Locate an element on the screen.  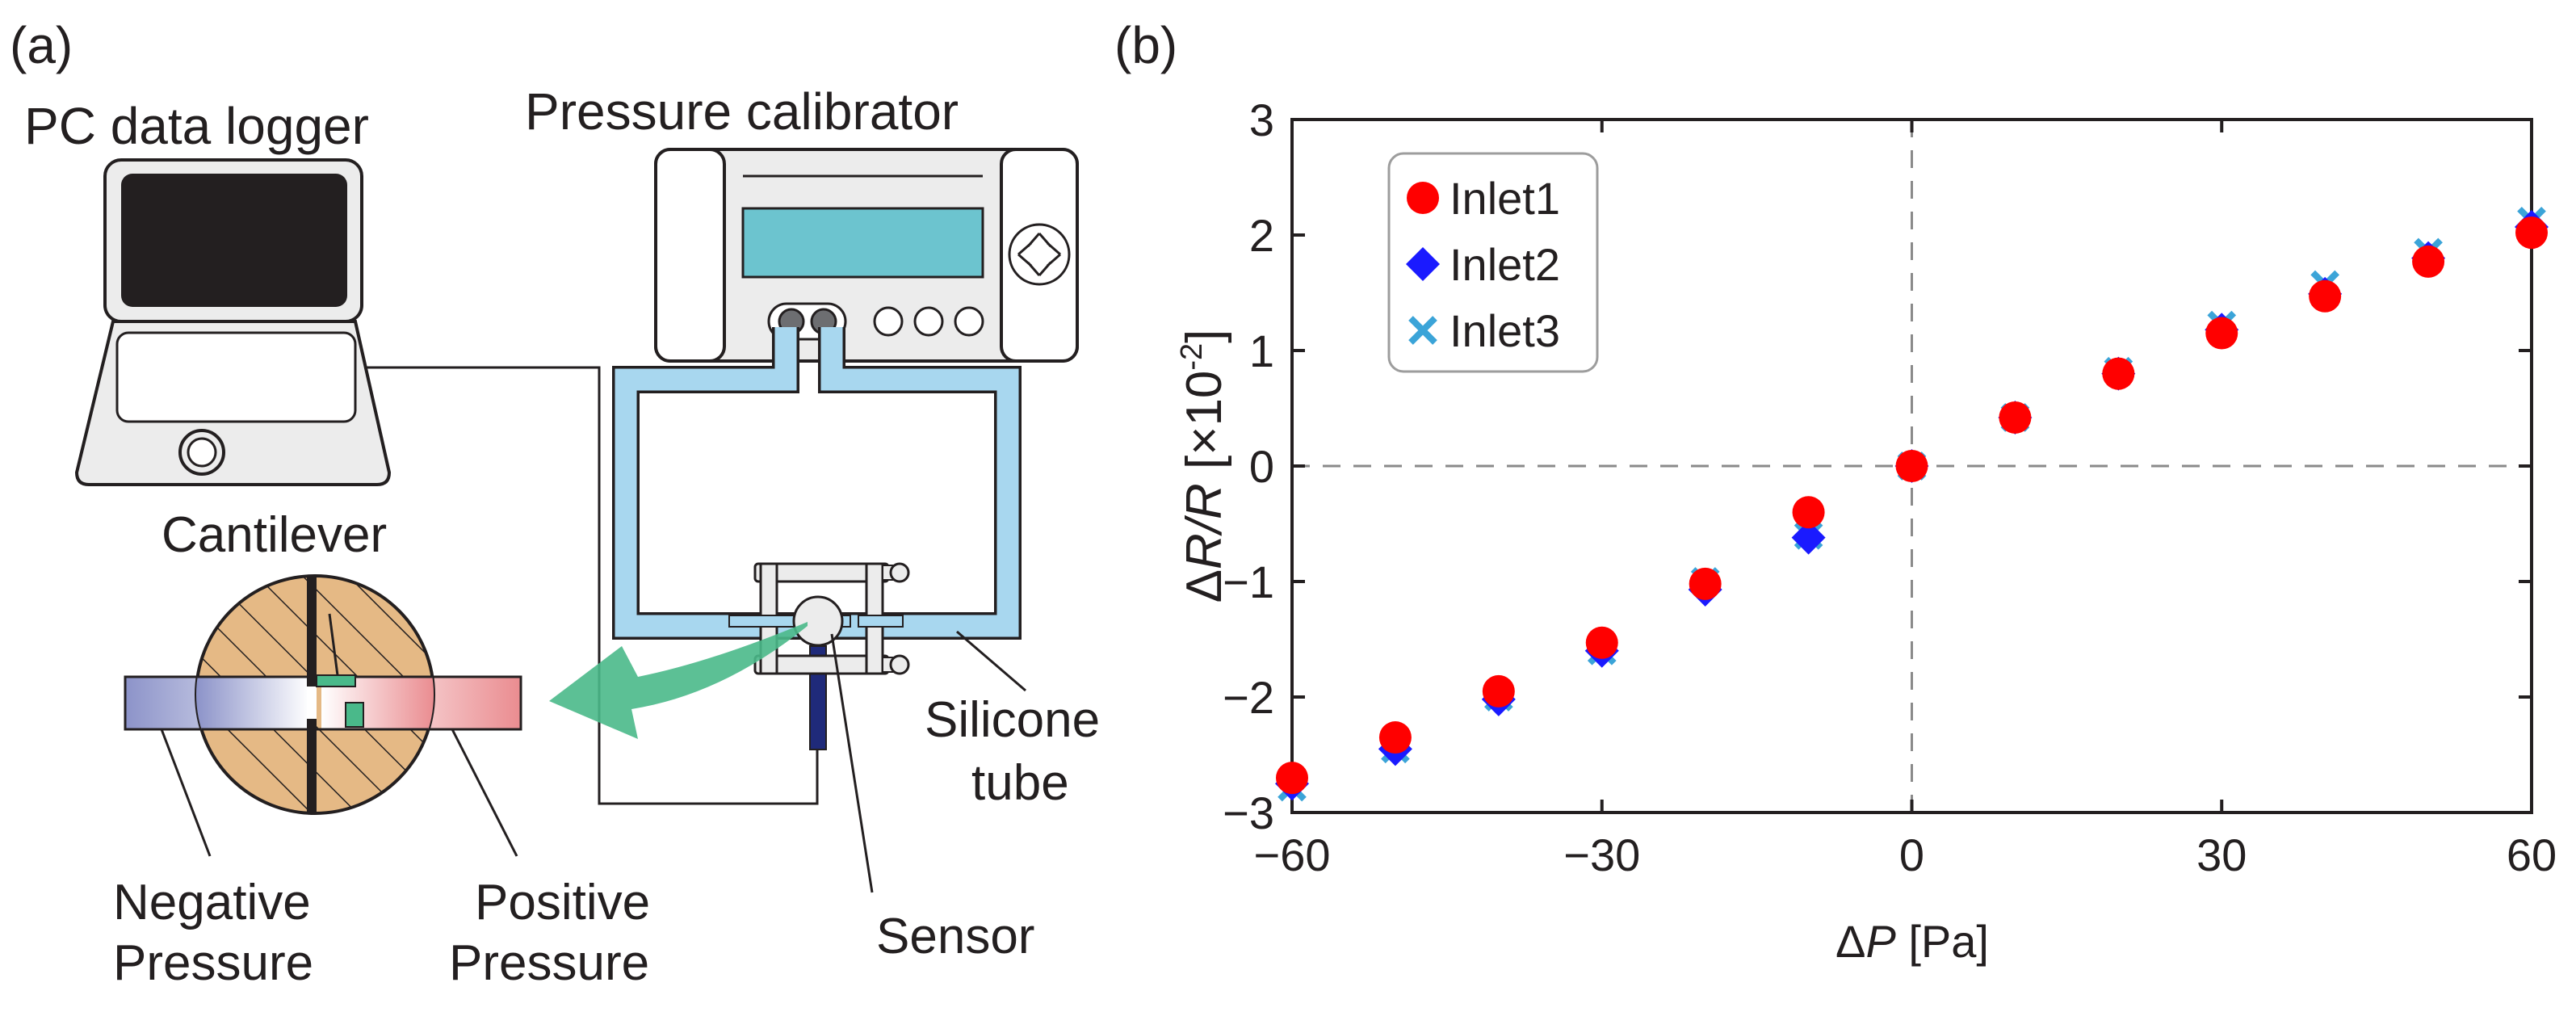
calibrator-display is located at coordinates (862, 243).